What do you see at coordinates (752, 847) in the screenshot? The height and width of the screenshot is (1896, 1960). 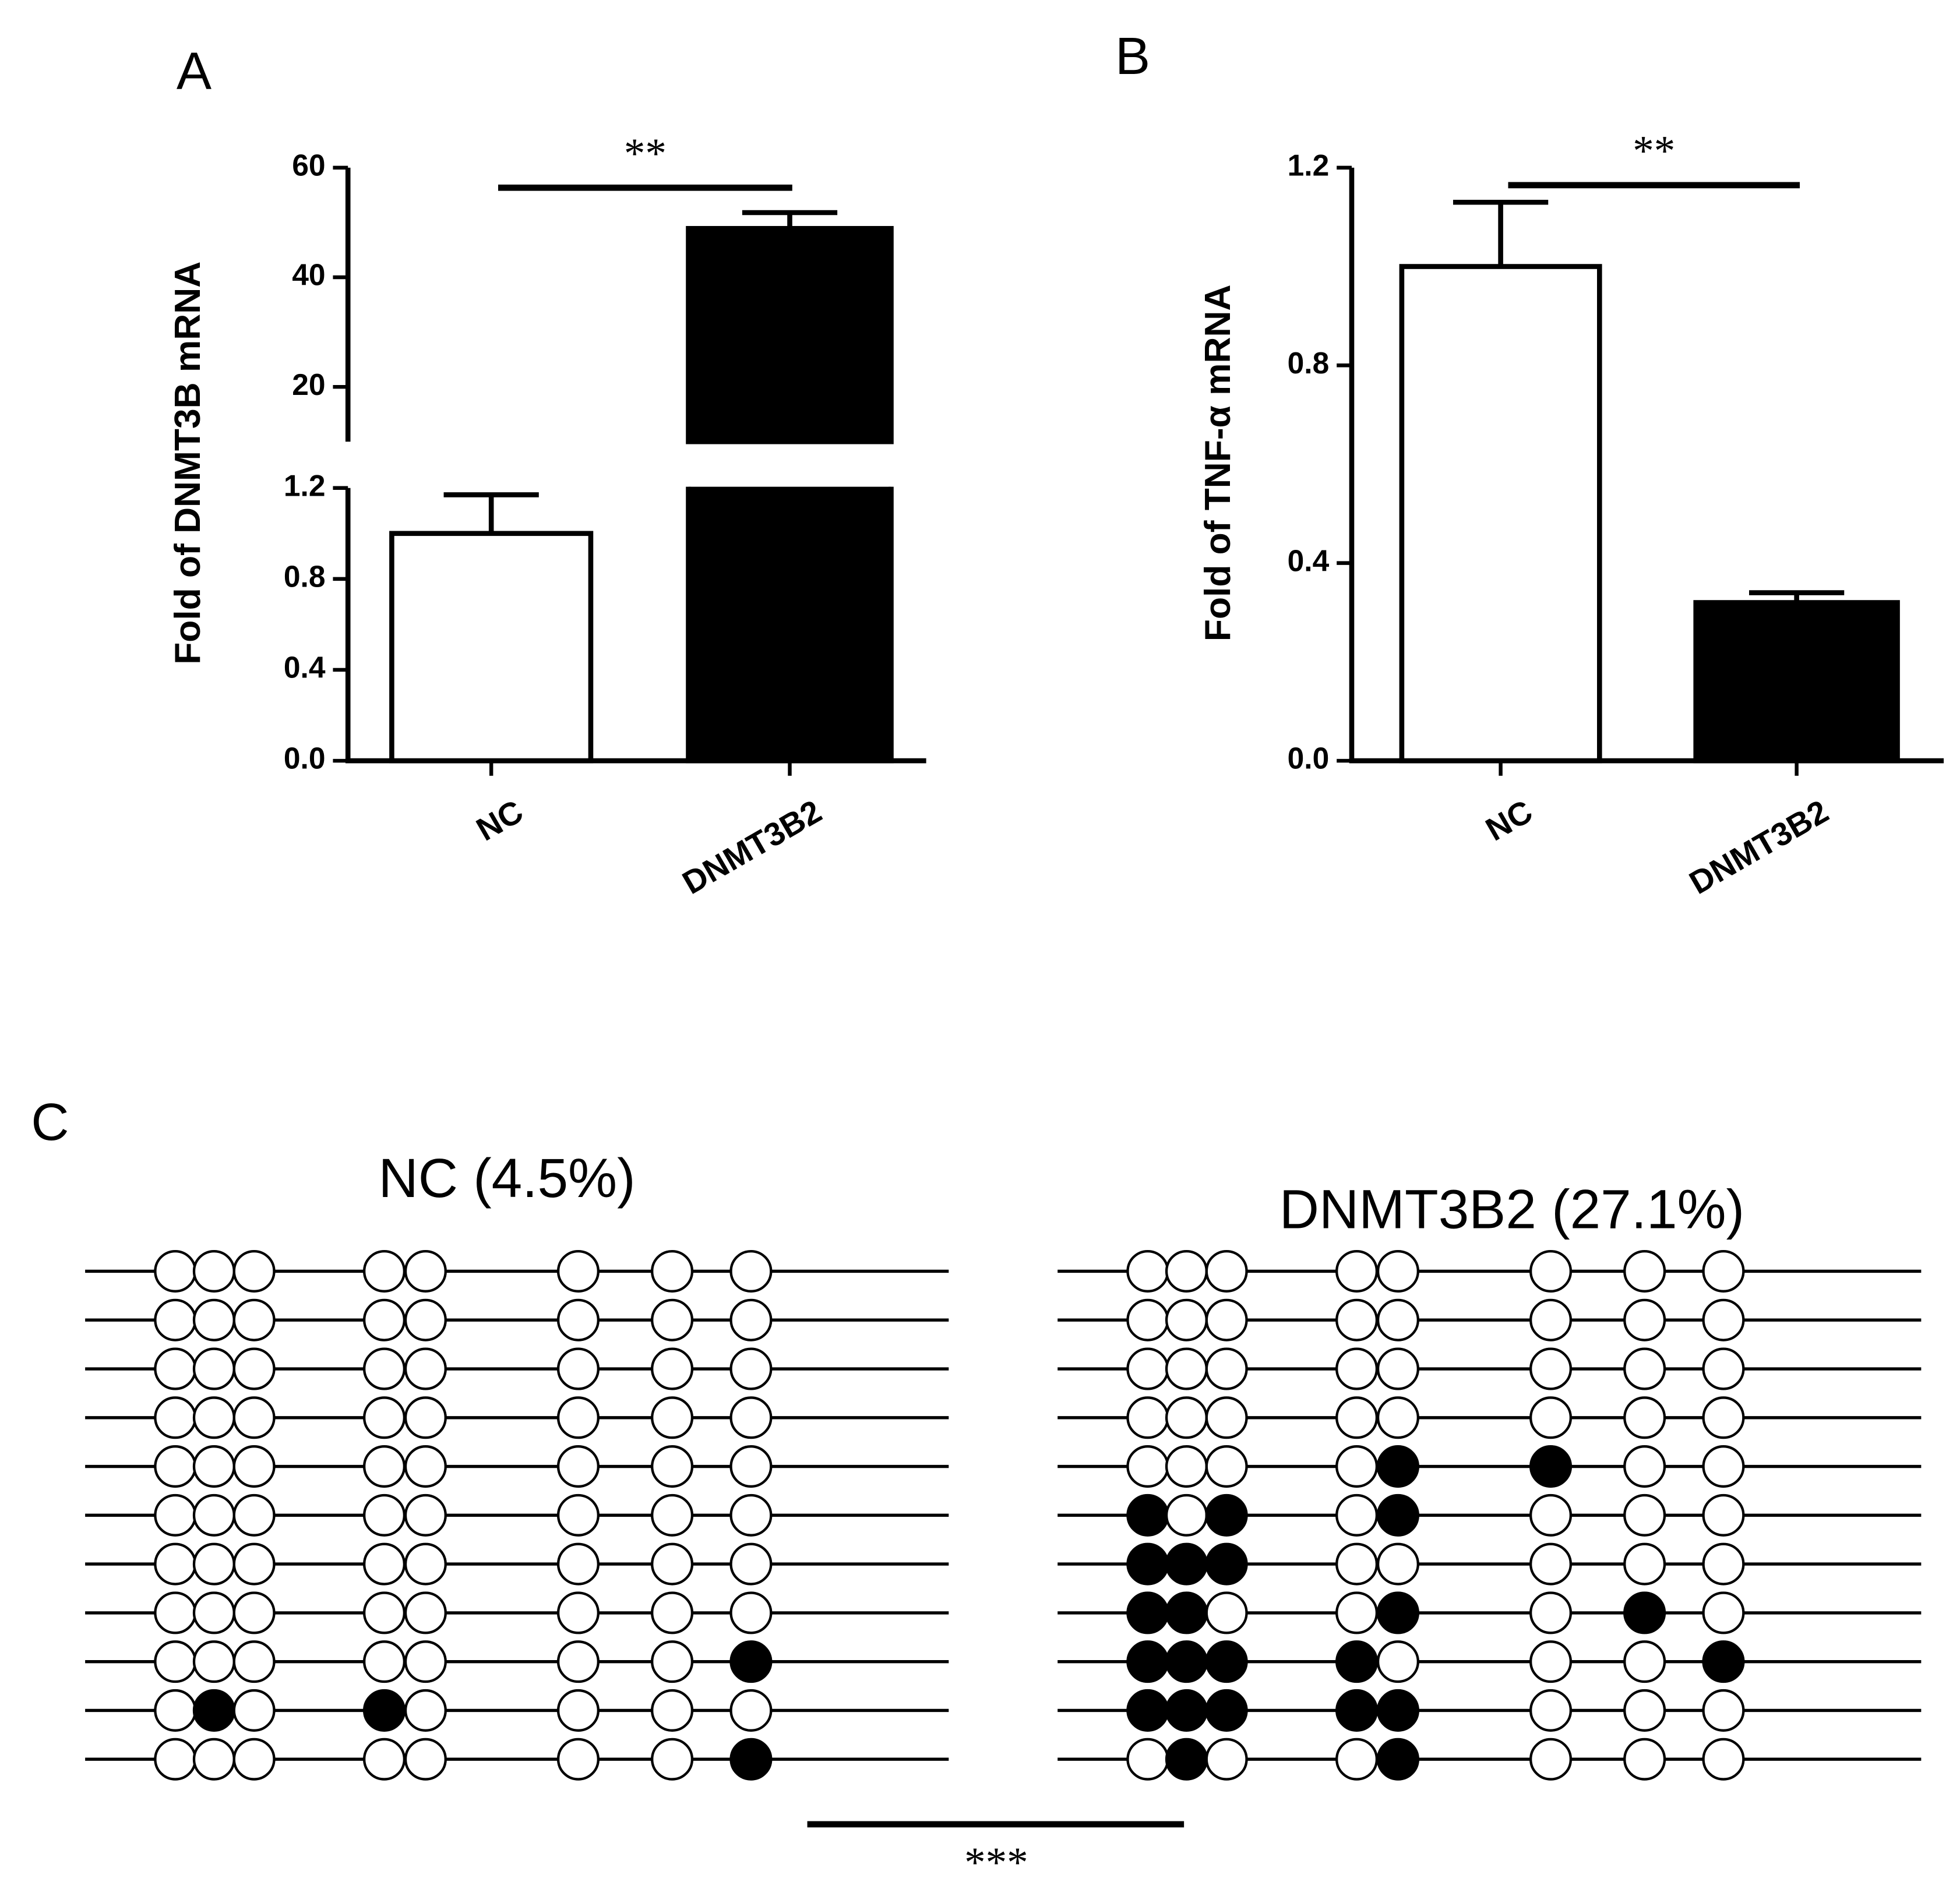 I see `x-tick-label: DNMT3B2` at bounding box center [752, 847].